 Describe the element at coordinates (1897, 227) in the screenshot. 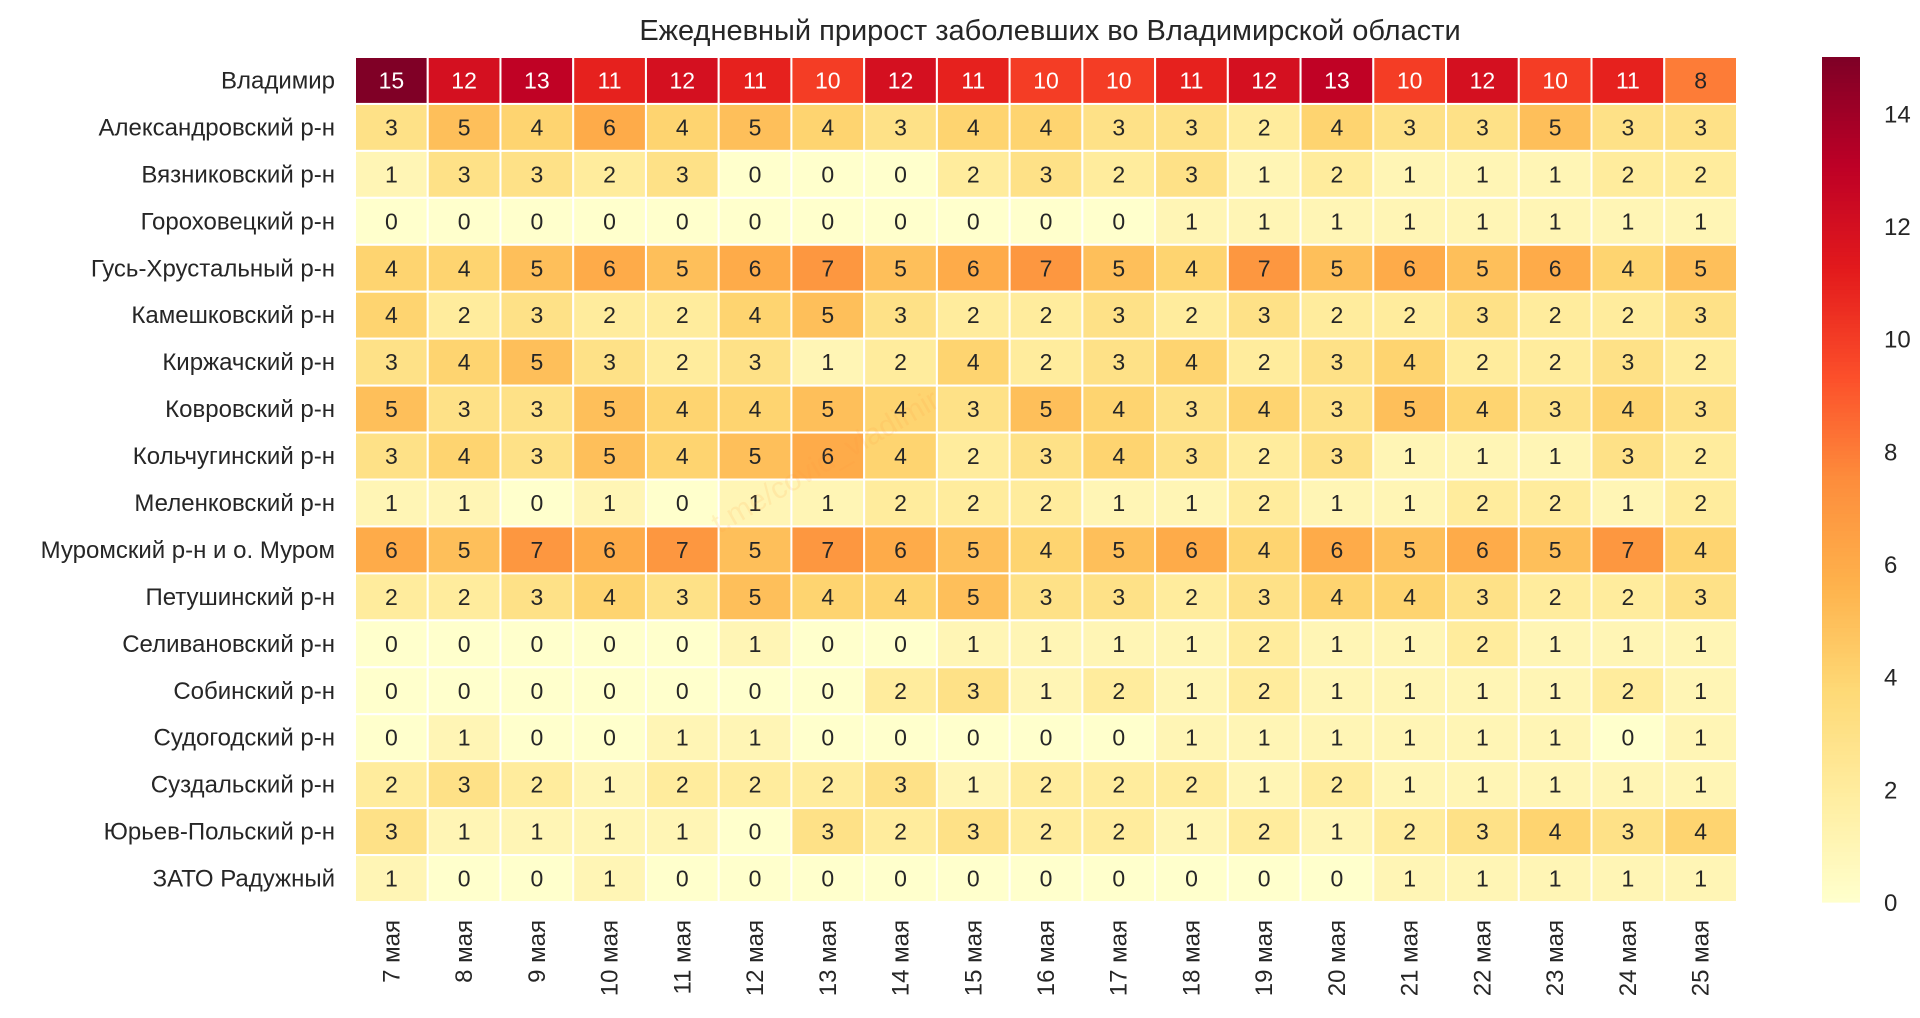

I see `colorbar-tick-label: 12` at that location.